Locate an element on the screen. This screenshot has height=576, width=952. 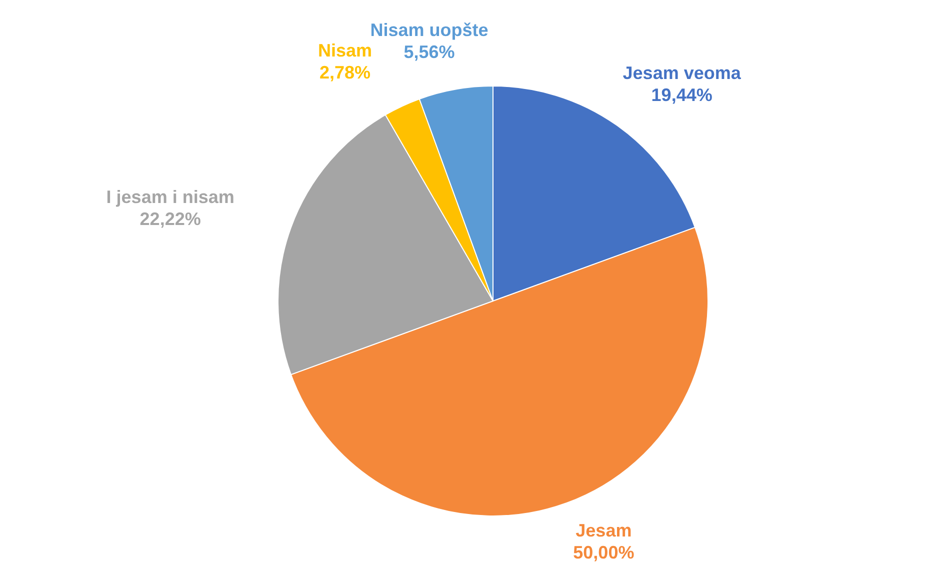
slice-label: I jesam i nisam is located at coordinates (170, 197).